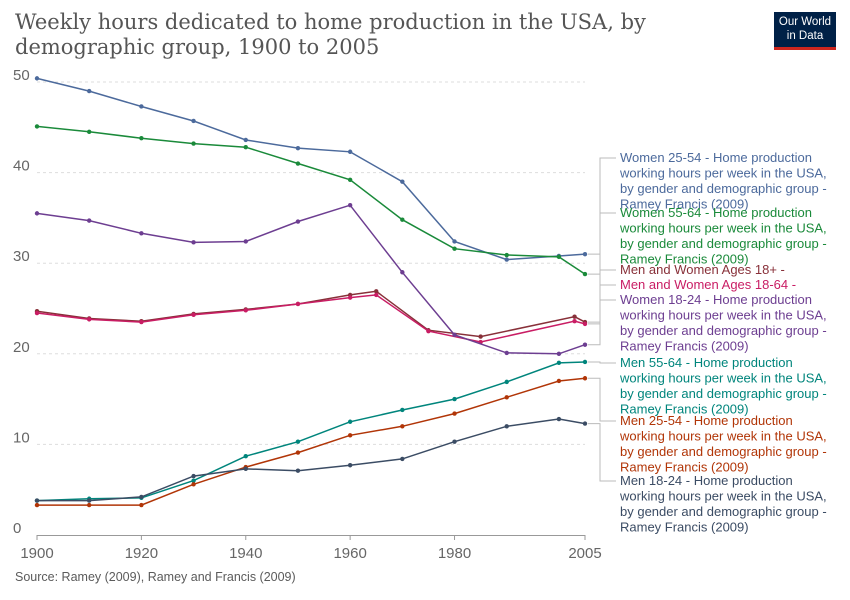 The height and width of the screenshot is (600, 850). Describe the element at coordinates (702, 269) in the screenshot. I see `legend-entry-2: Men and Women Ages 18+ -` at that location.